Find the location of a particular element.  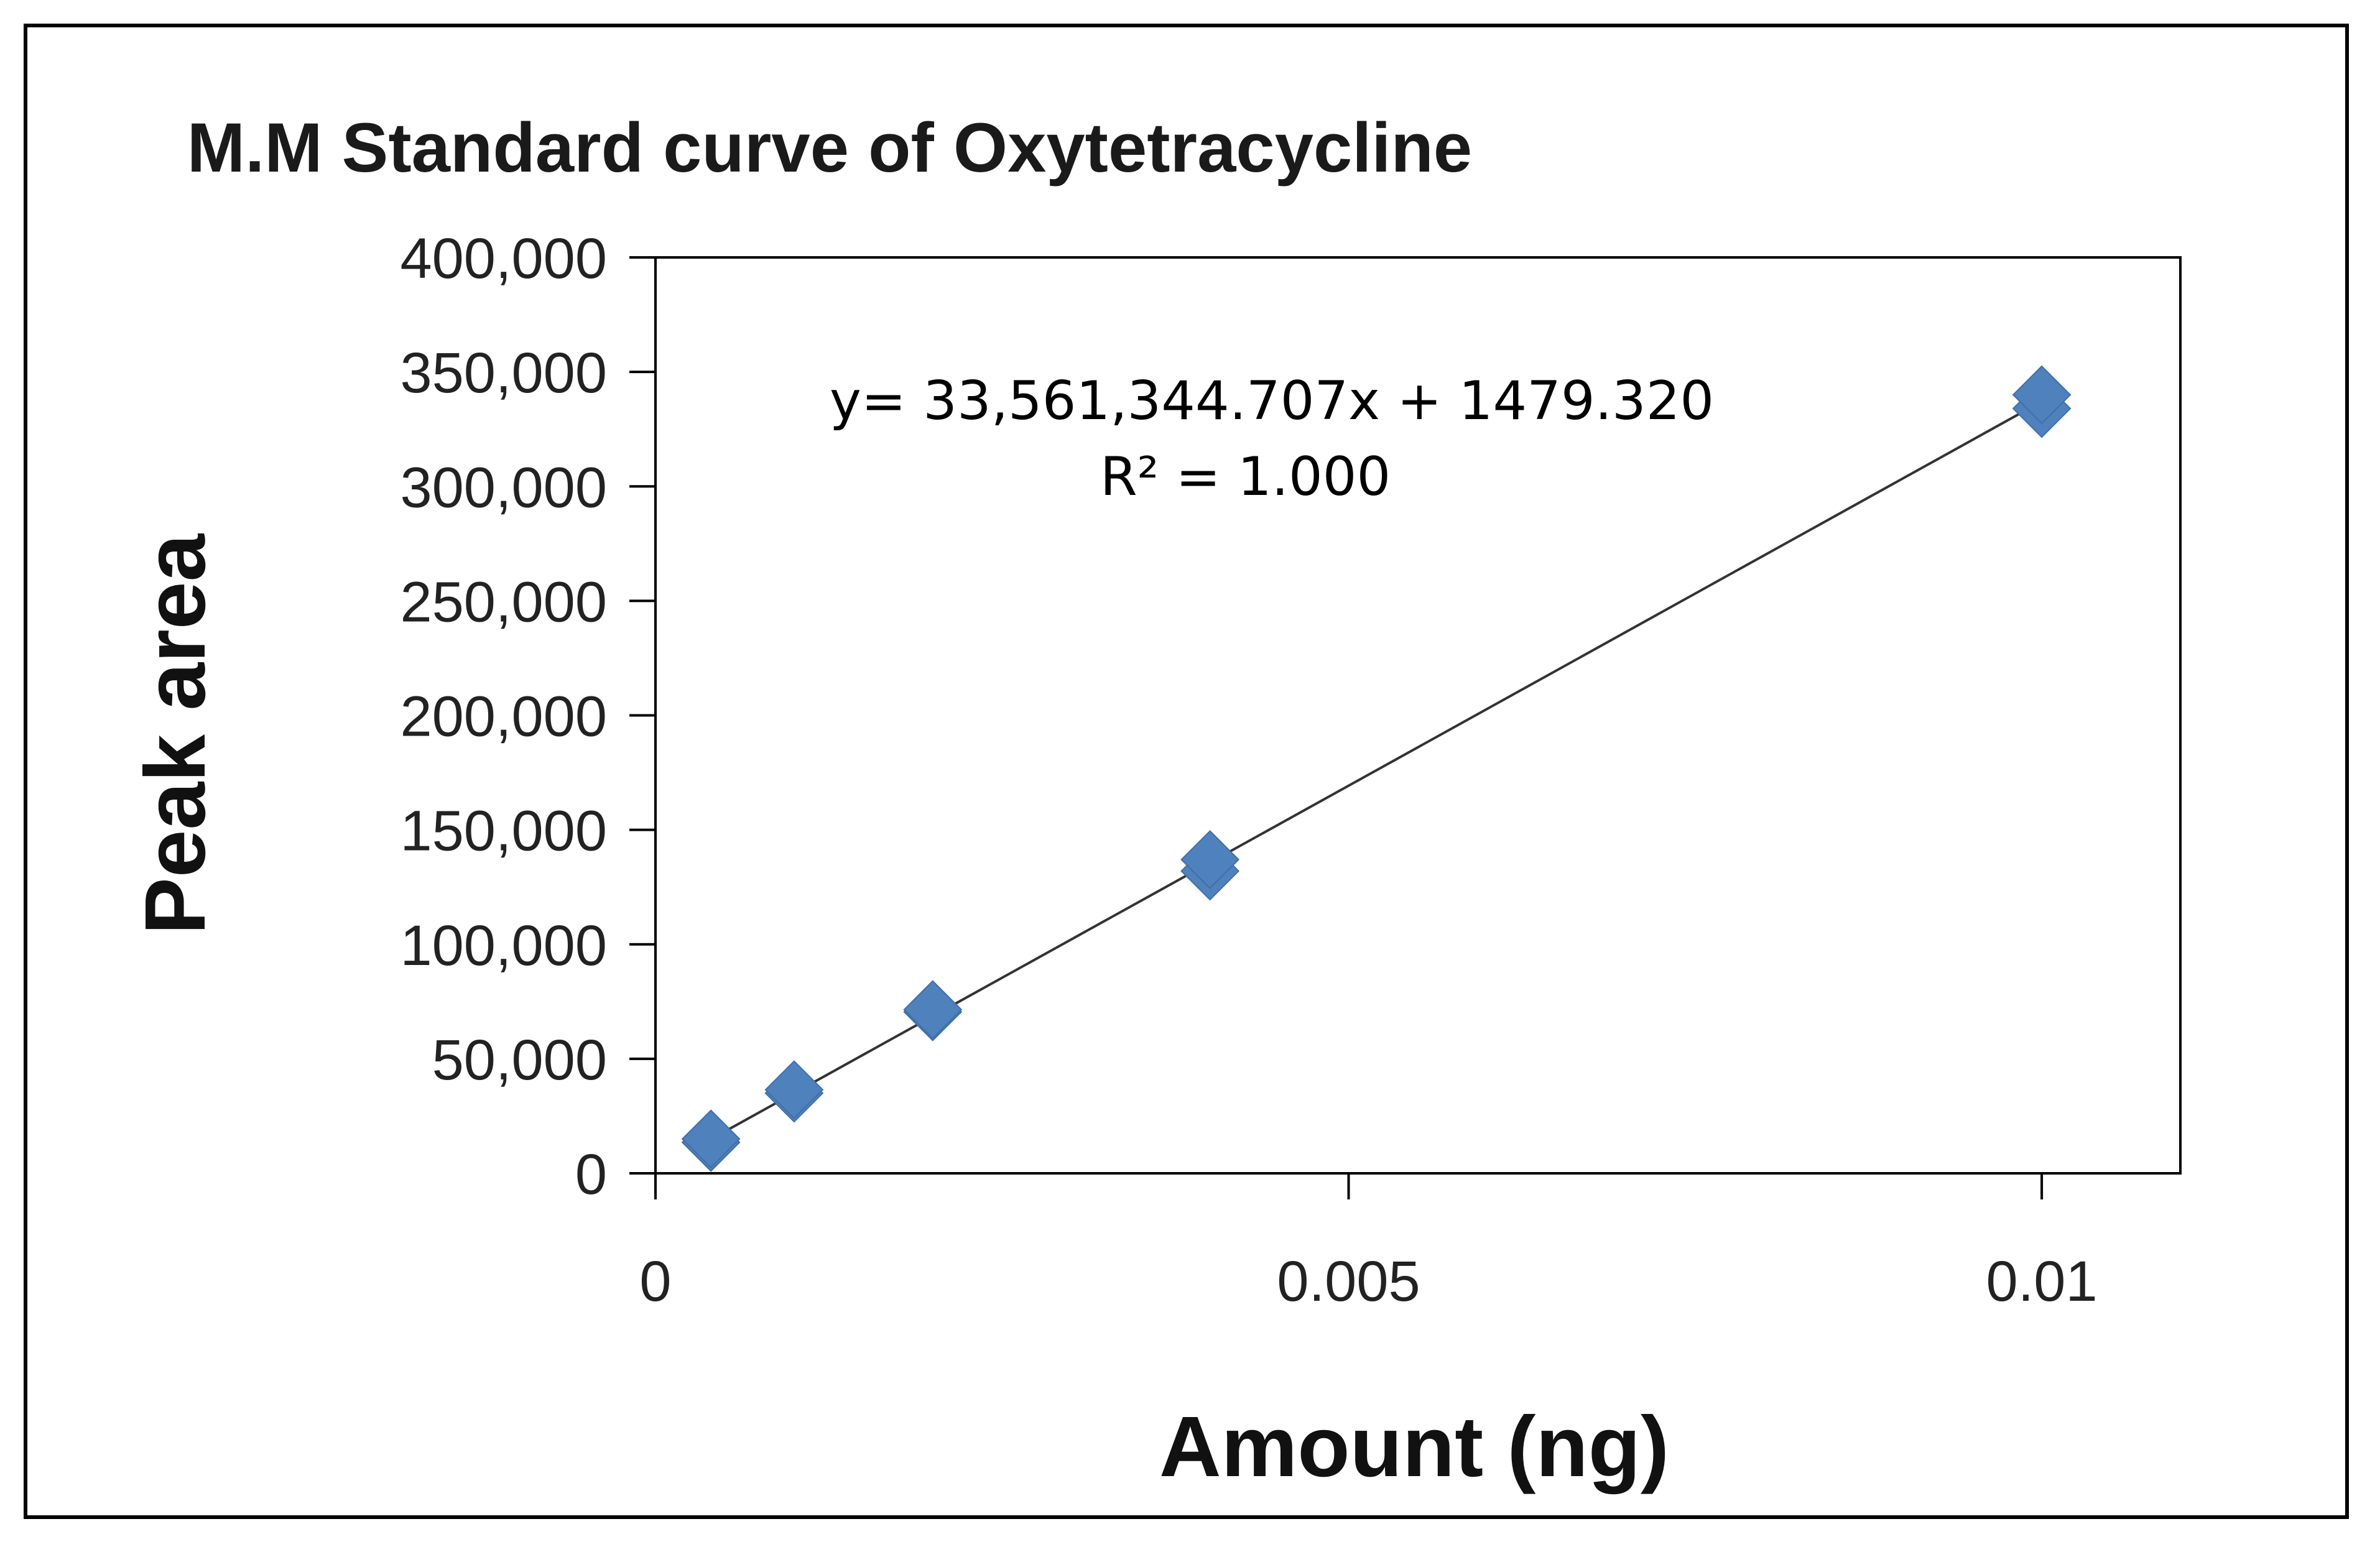

trendline-equation: y= 33,561,344.707x + 1479.320 is located at coordinates (1272, 401).